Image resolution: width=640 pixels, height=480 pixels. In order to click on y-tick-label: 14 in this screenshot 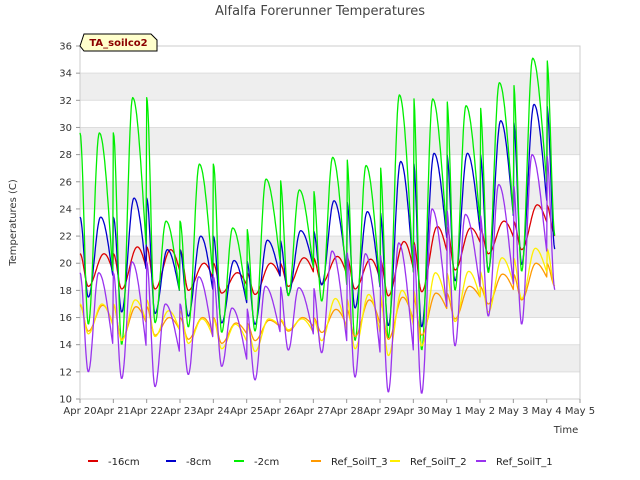, I will do `click(65, 345)`.